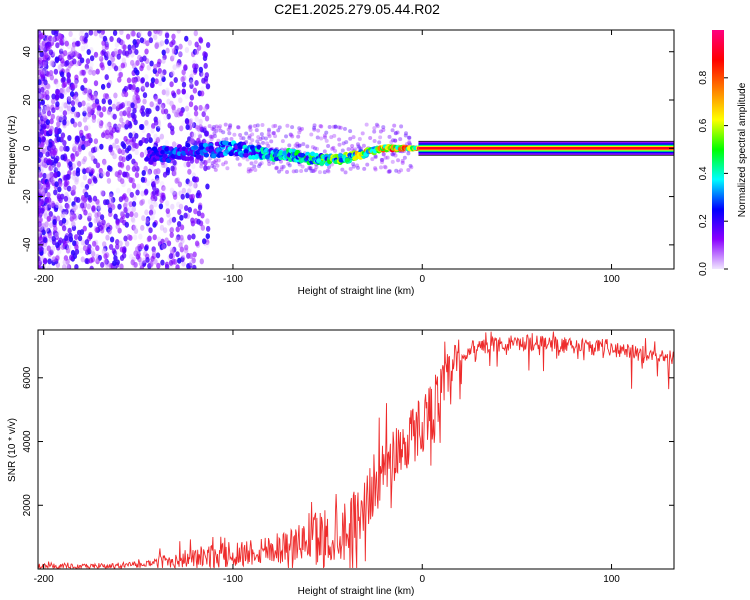  I want to click on snr-x-tick-label: -100, so click(233, 579).